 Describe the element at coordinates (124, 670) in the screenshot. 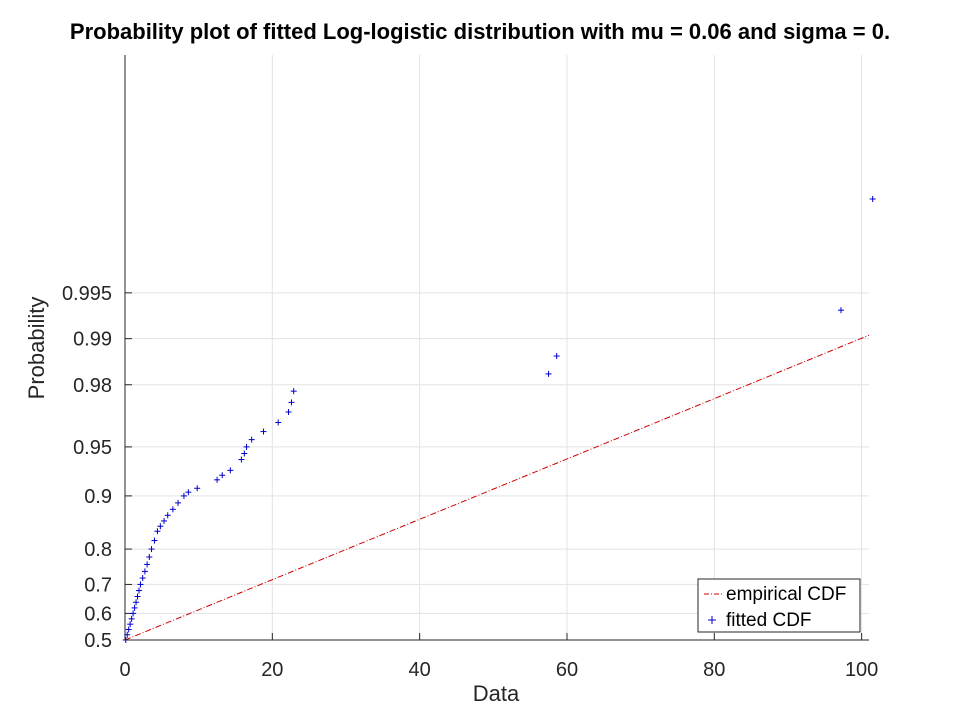

I see `x-tick-label: 0` at that location.